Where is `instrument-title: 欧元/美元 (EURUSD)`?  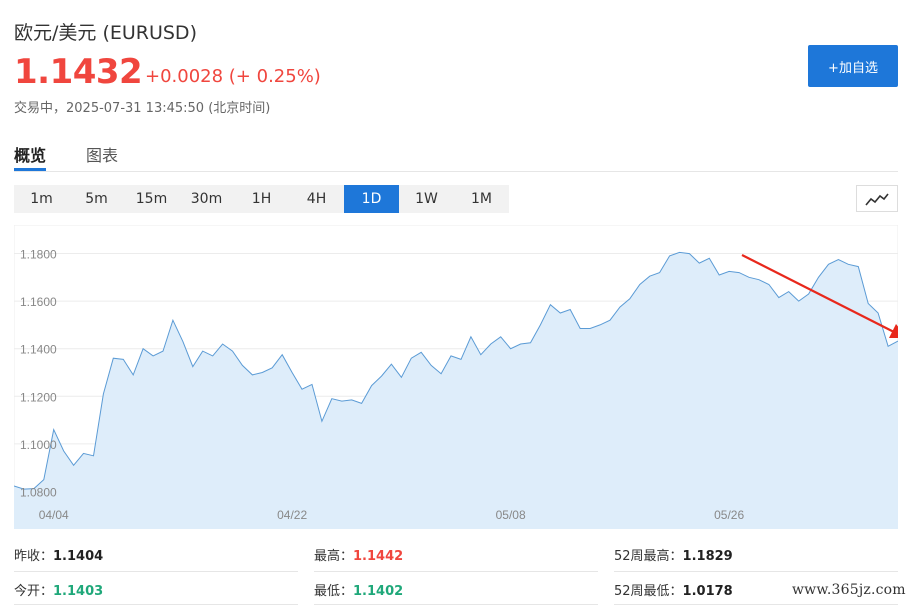
instrument-title: 欧元/美元 (EURUSD) is located at coordinates (105, 33).